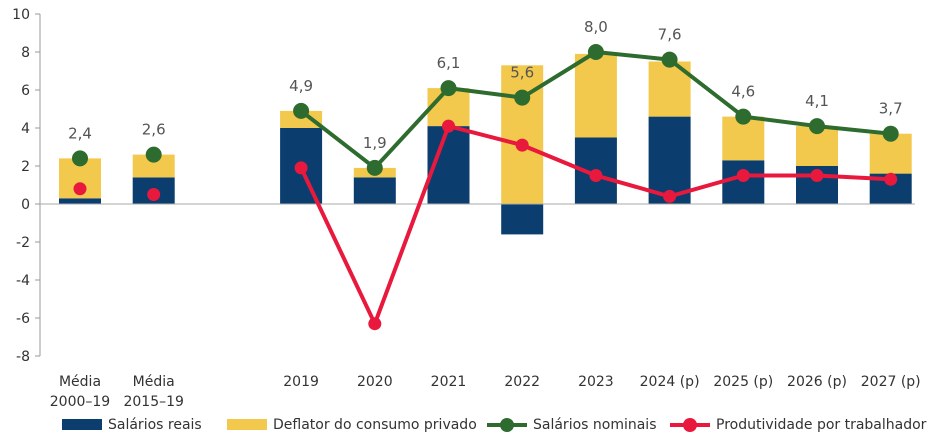  Describe the element at coordinates (301, 382) in the screenshot. I see `x-tick-label: 2019` at that location.